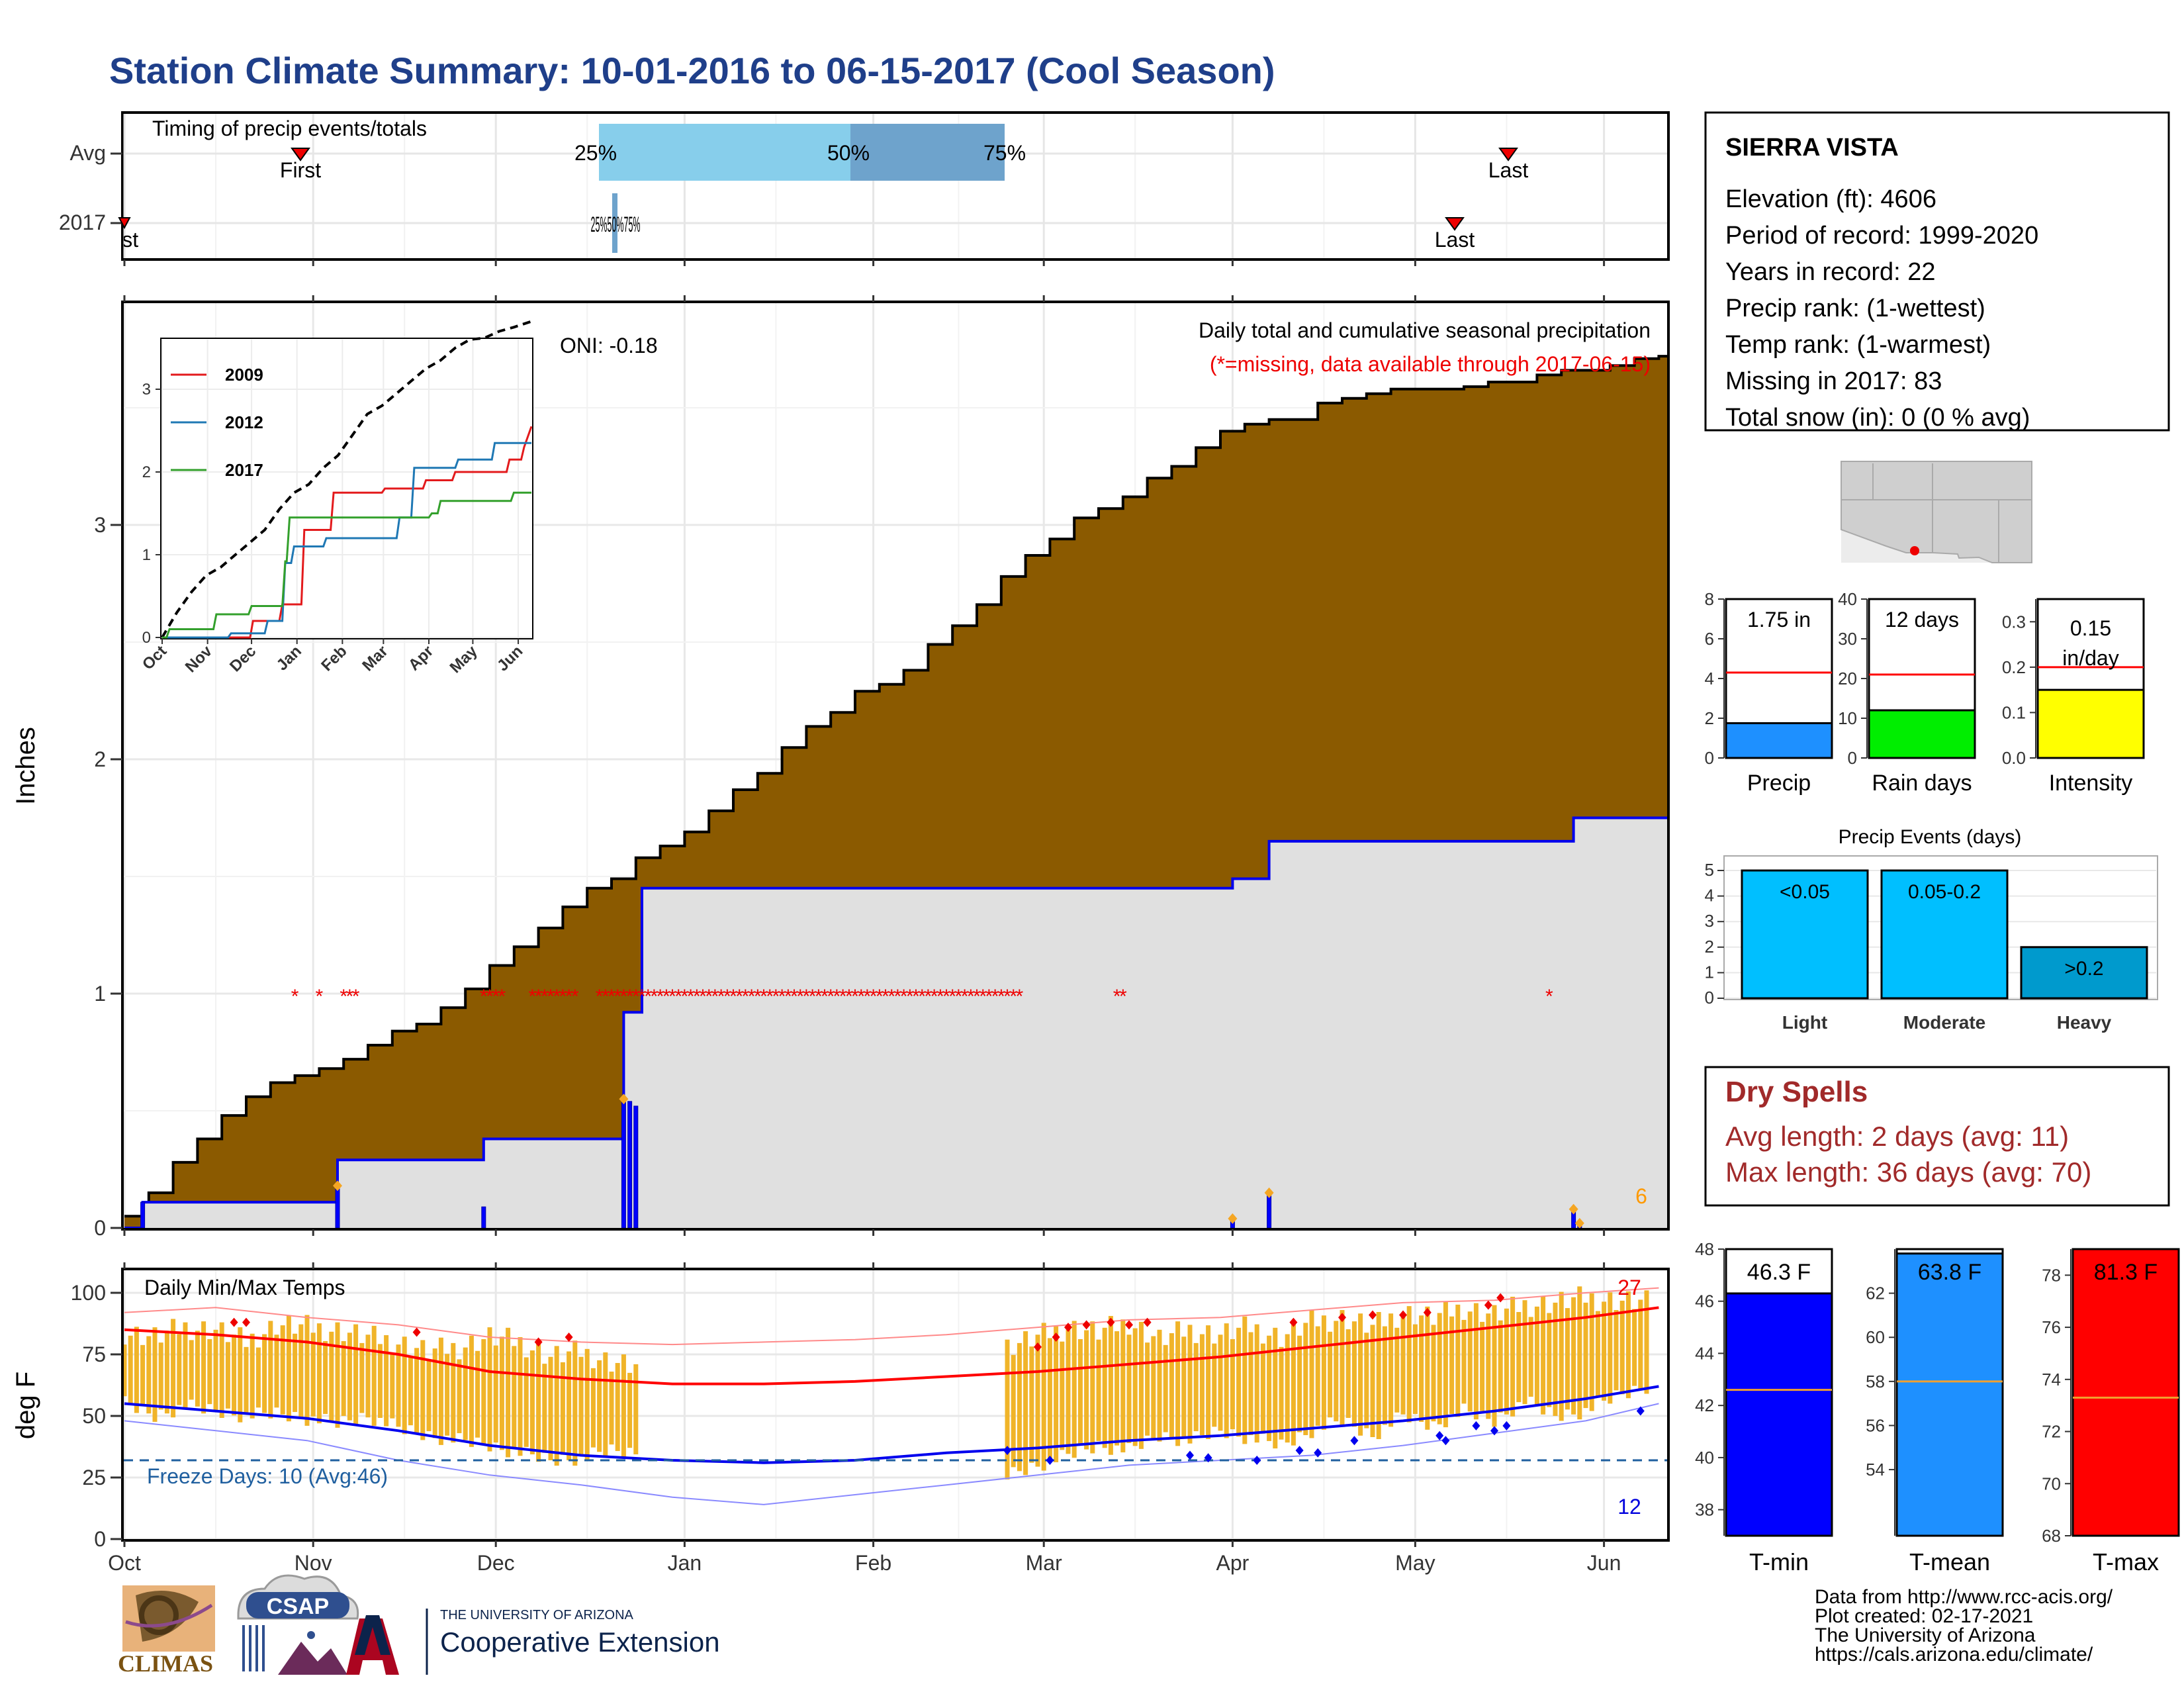 This screenshot has height=1688, width=2184. Describe the element at coordinates (1875, 1337) in the screenshot. I see `temp-summary-ytick-label: 60` at that location.